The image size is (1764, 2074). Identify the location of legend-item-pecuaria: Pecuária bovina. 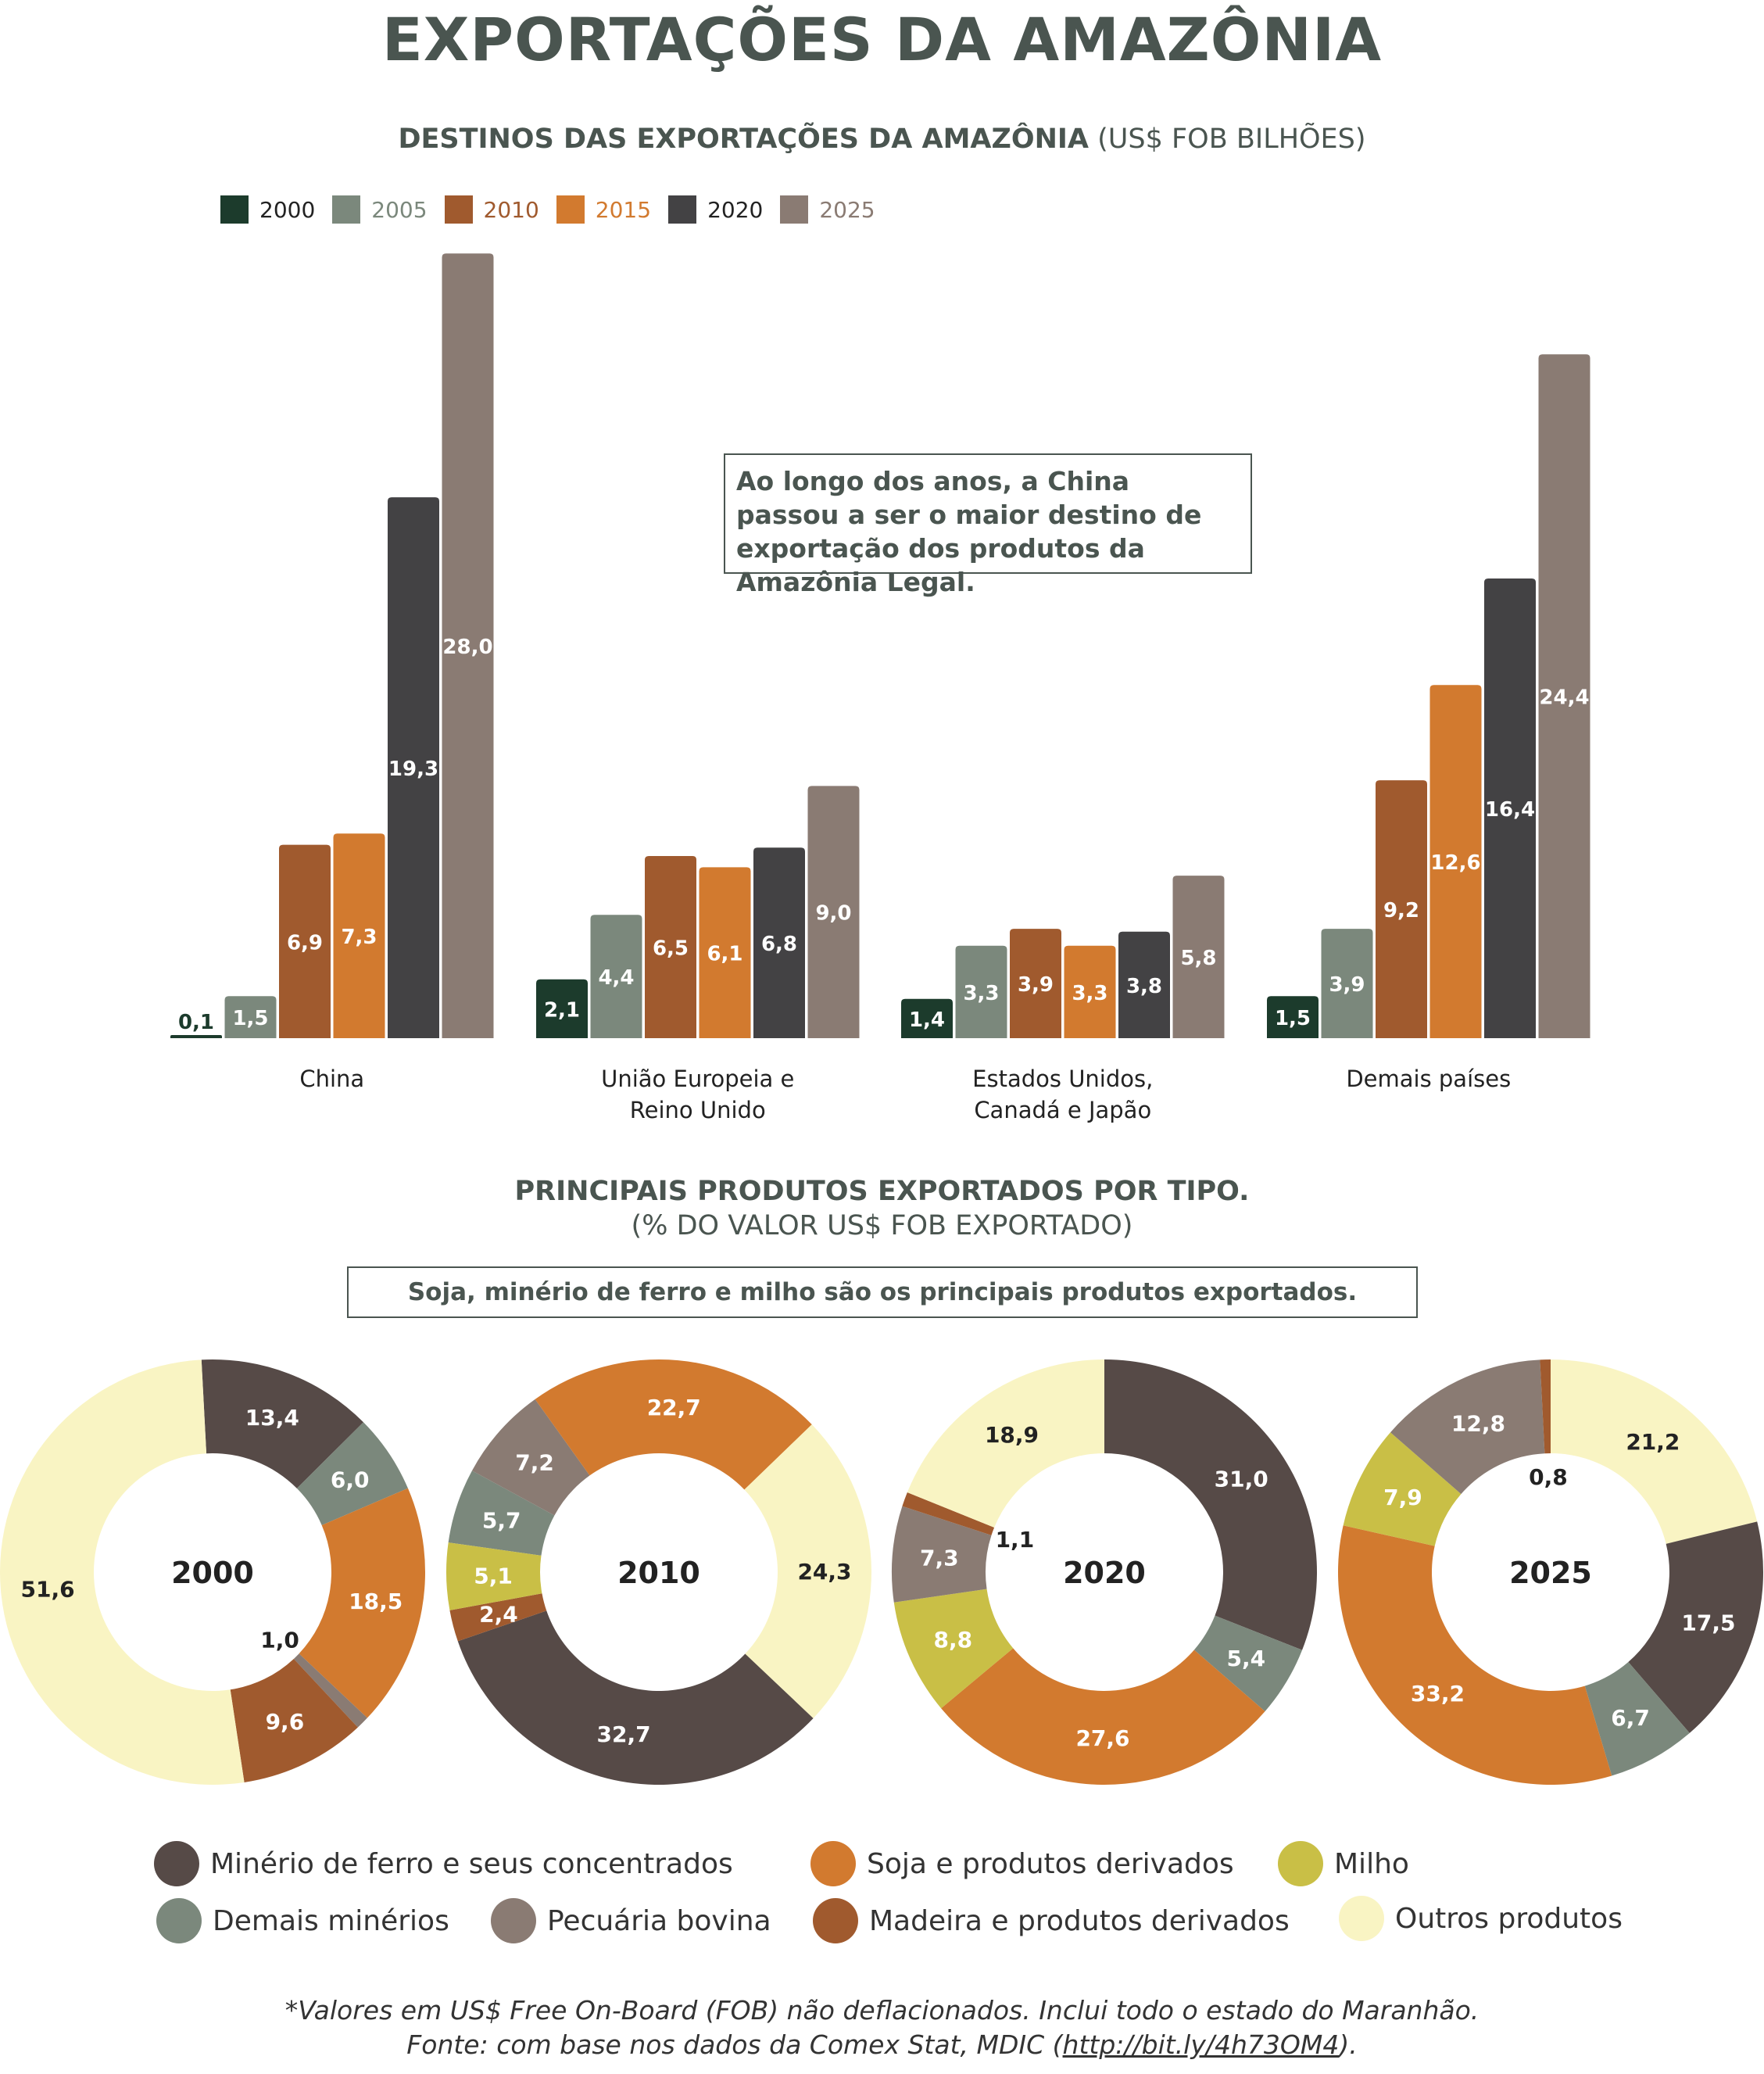
(631, 1921).